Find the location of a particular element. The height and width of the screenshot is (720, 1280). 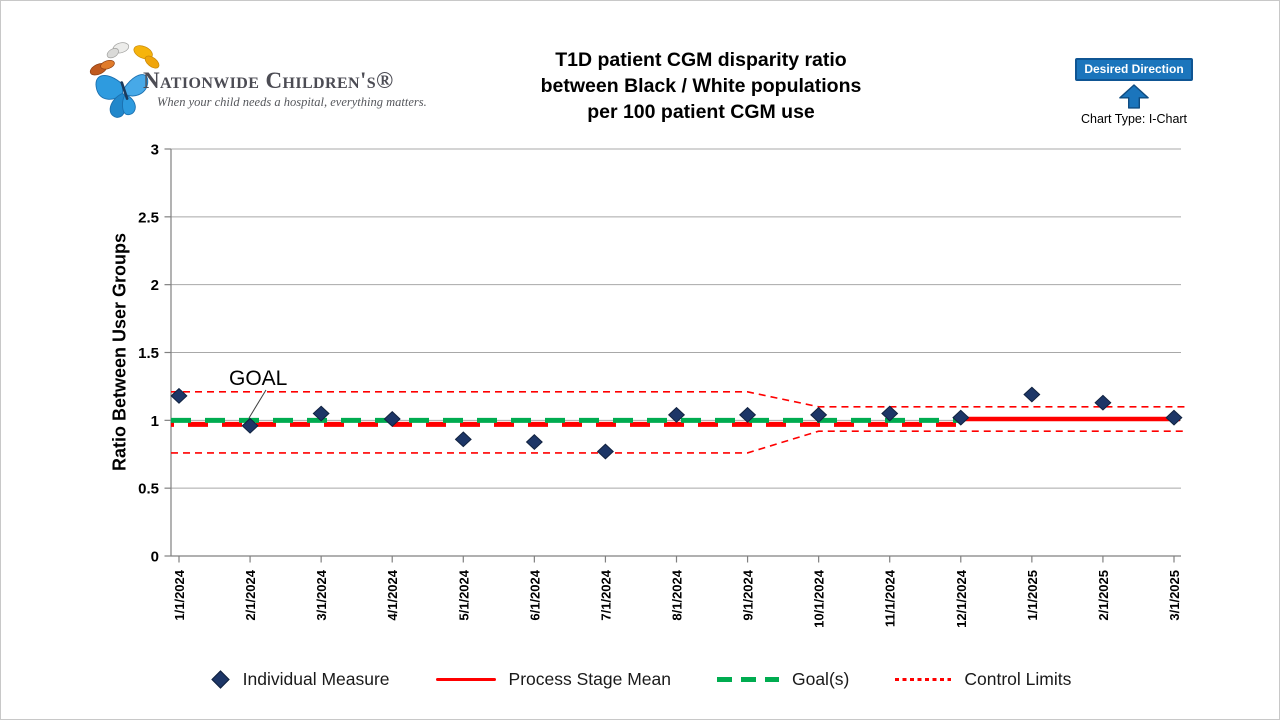

svg-text: 3 is located at coordinates (155, 150).